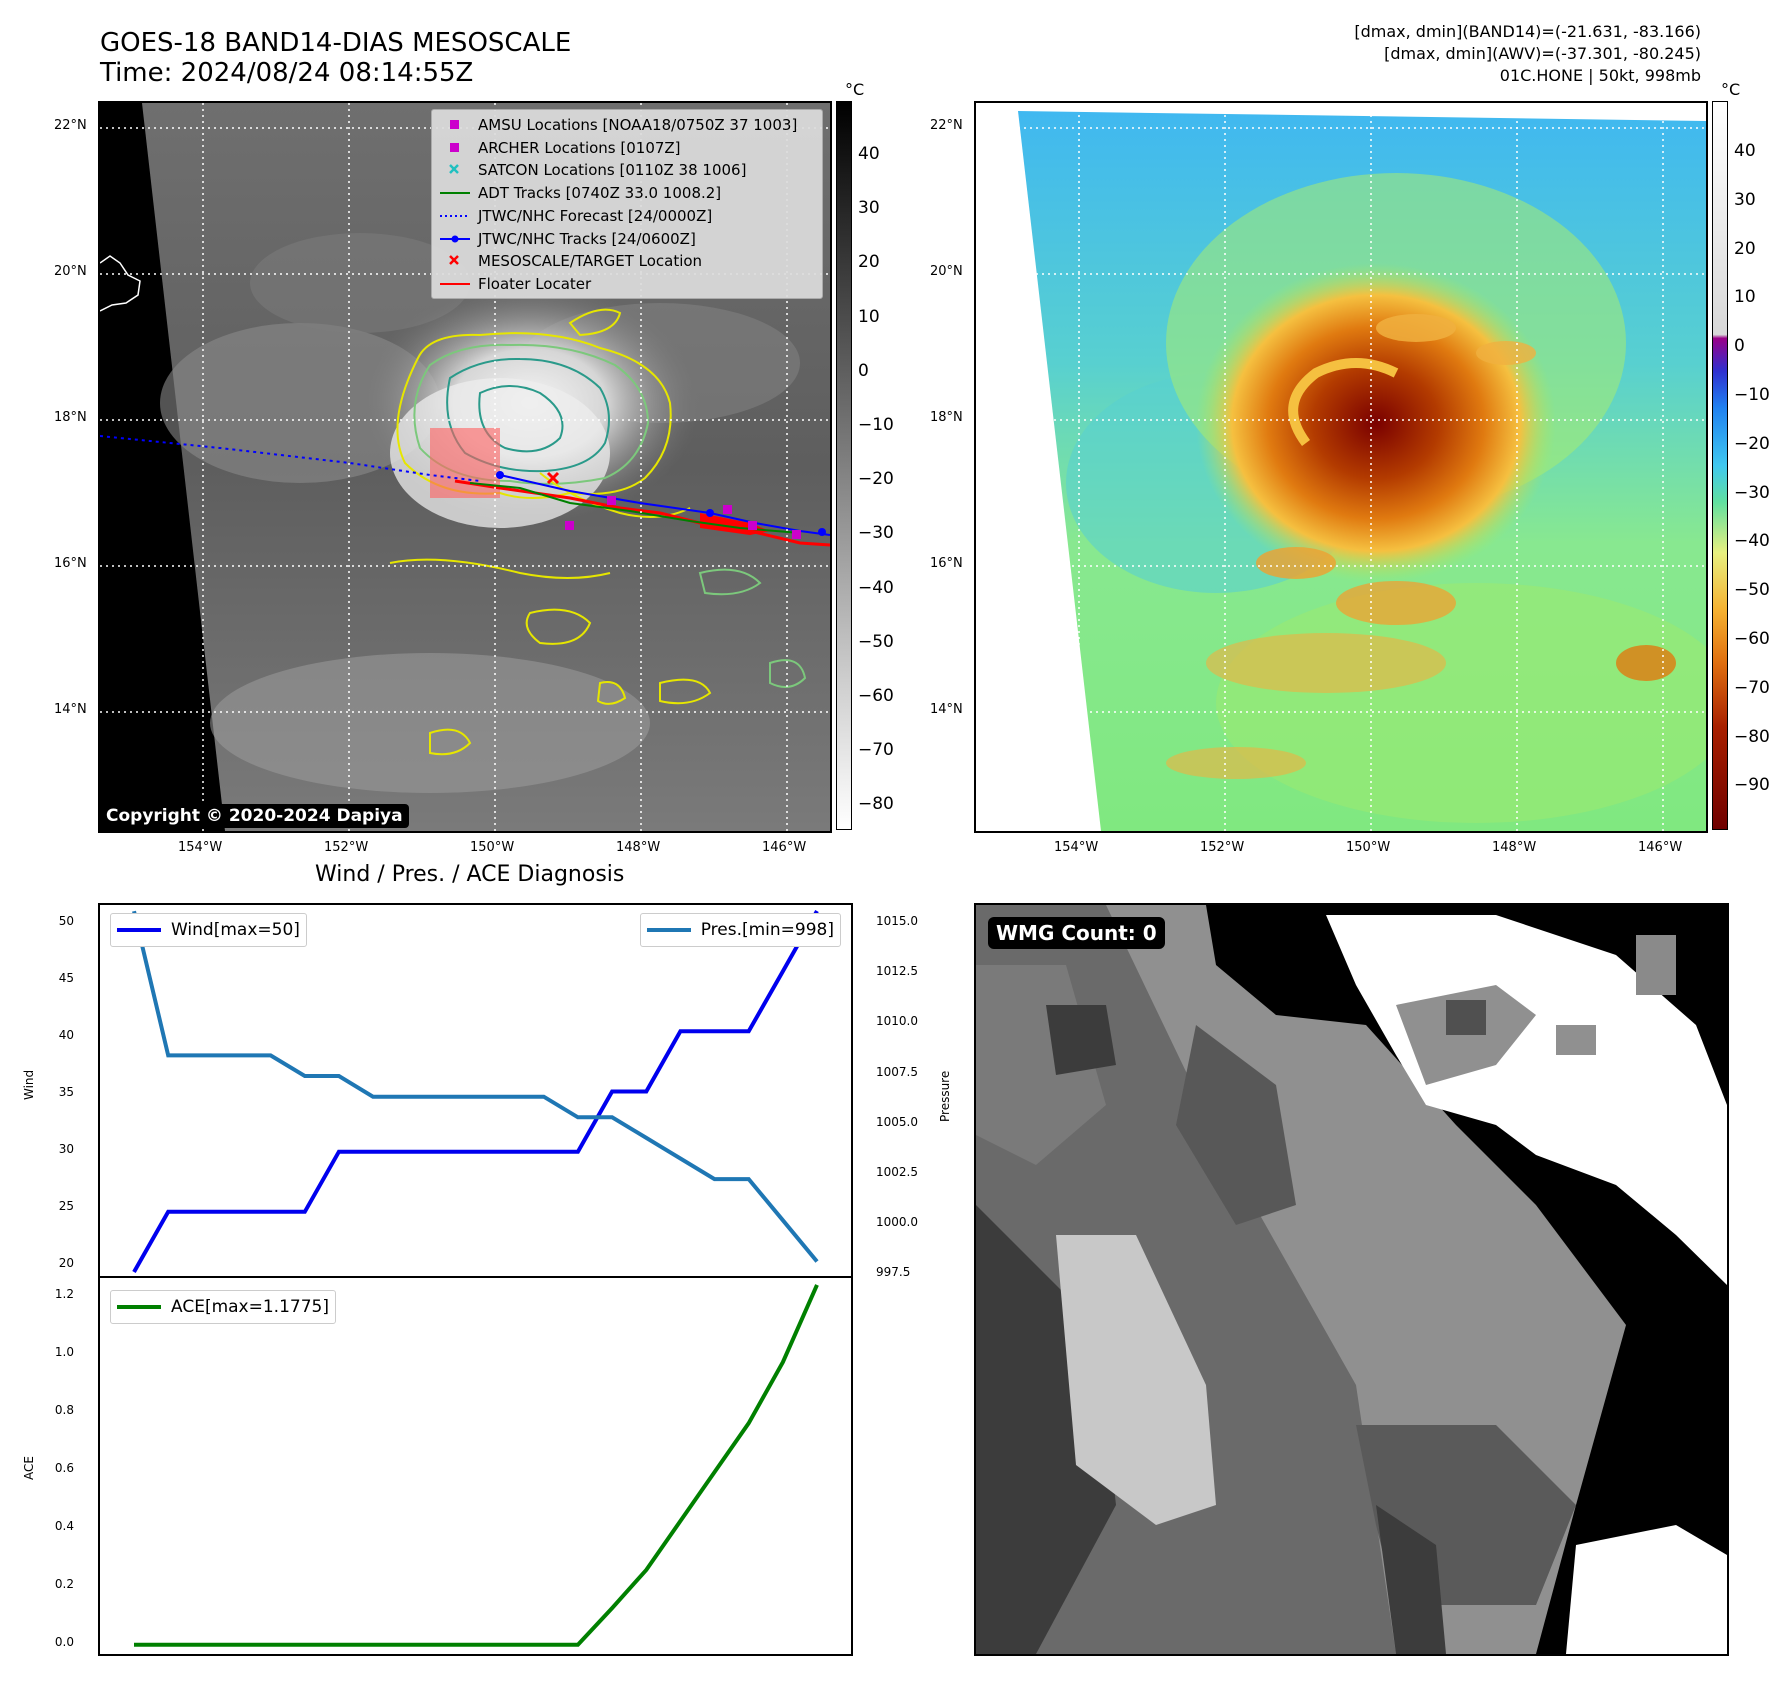 The width and height of the screenshot is (1792, 1690). I want to click on wmg-count-label: WMG Count: 0, so click(1076, 933).